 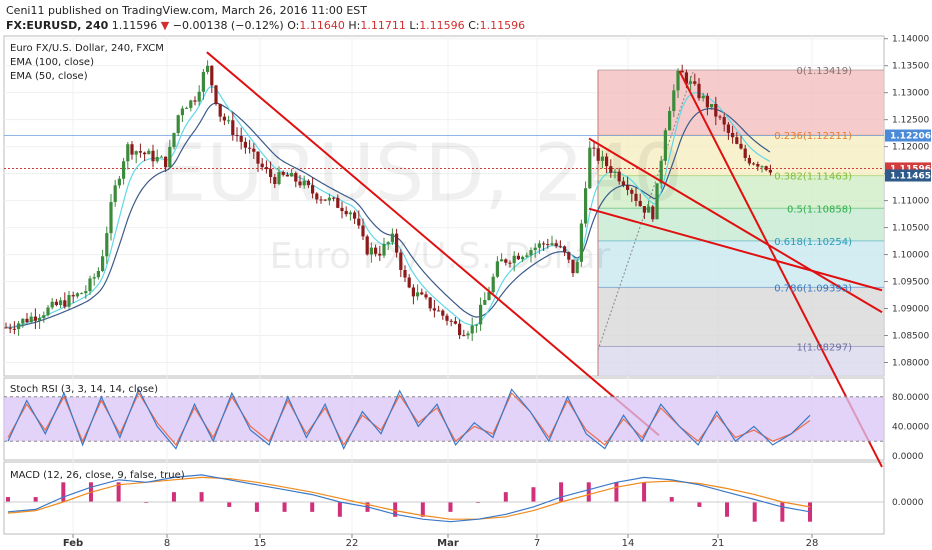 What do you see at coordinates (813, 177) in the screenshot?
I see `fib-level-label: 0.382(1.11463)` at bounding box center [813, 177].